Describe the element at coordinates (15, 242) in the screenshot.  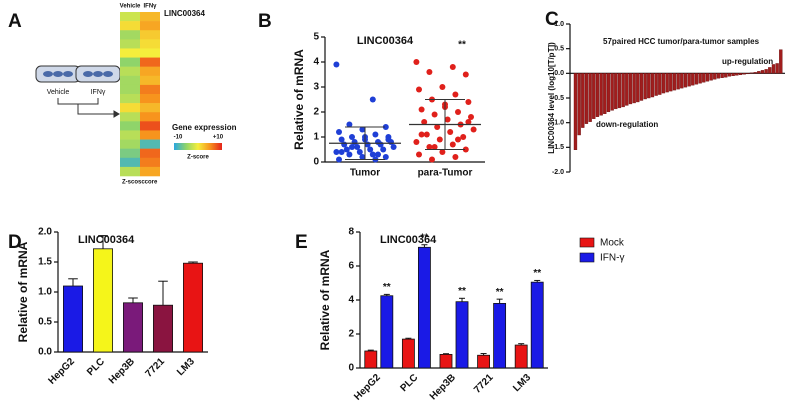
I see `panel-letter: D` at that location.